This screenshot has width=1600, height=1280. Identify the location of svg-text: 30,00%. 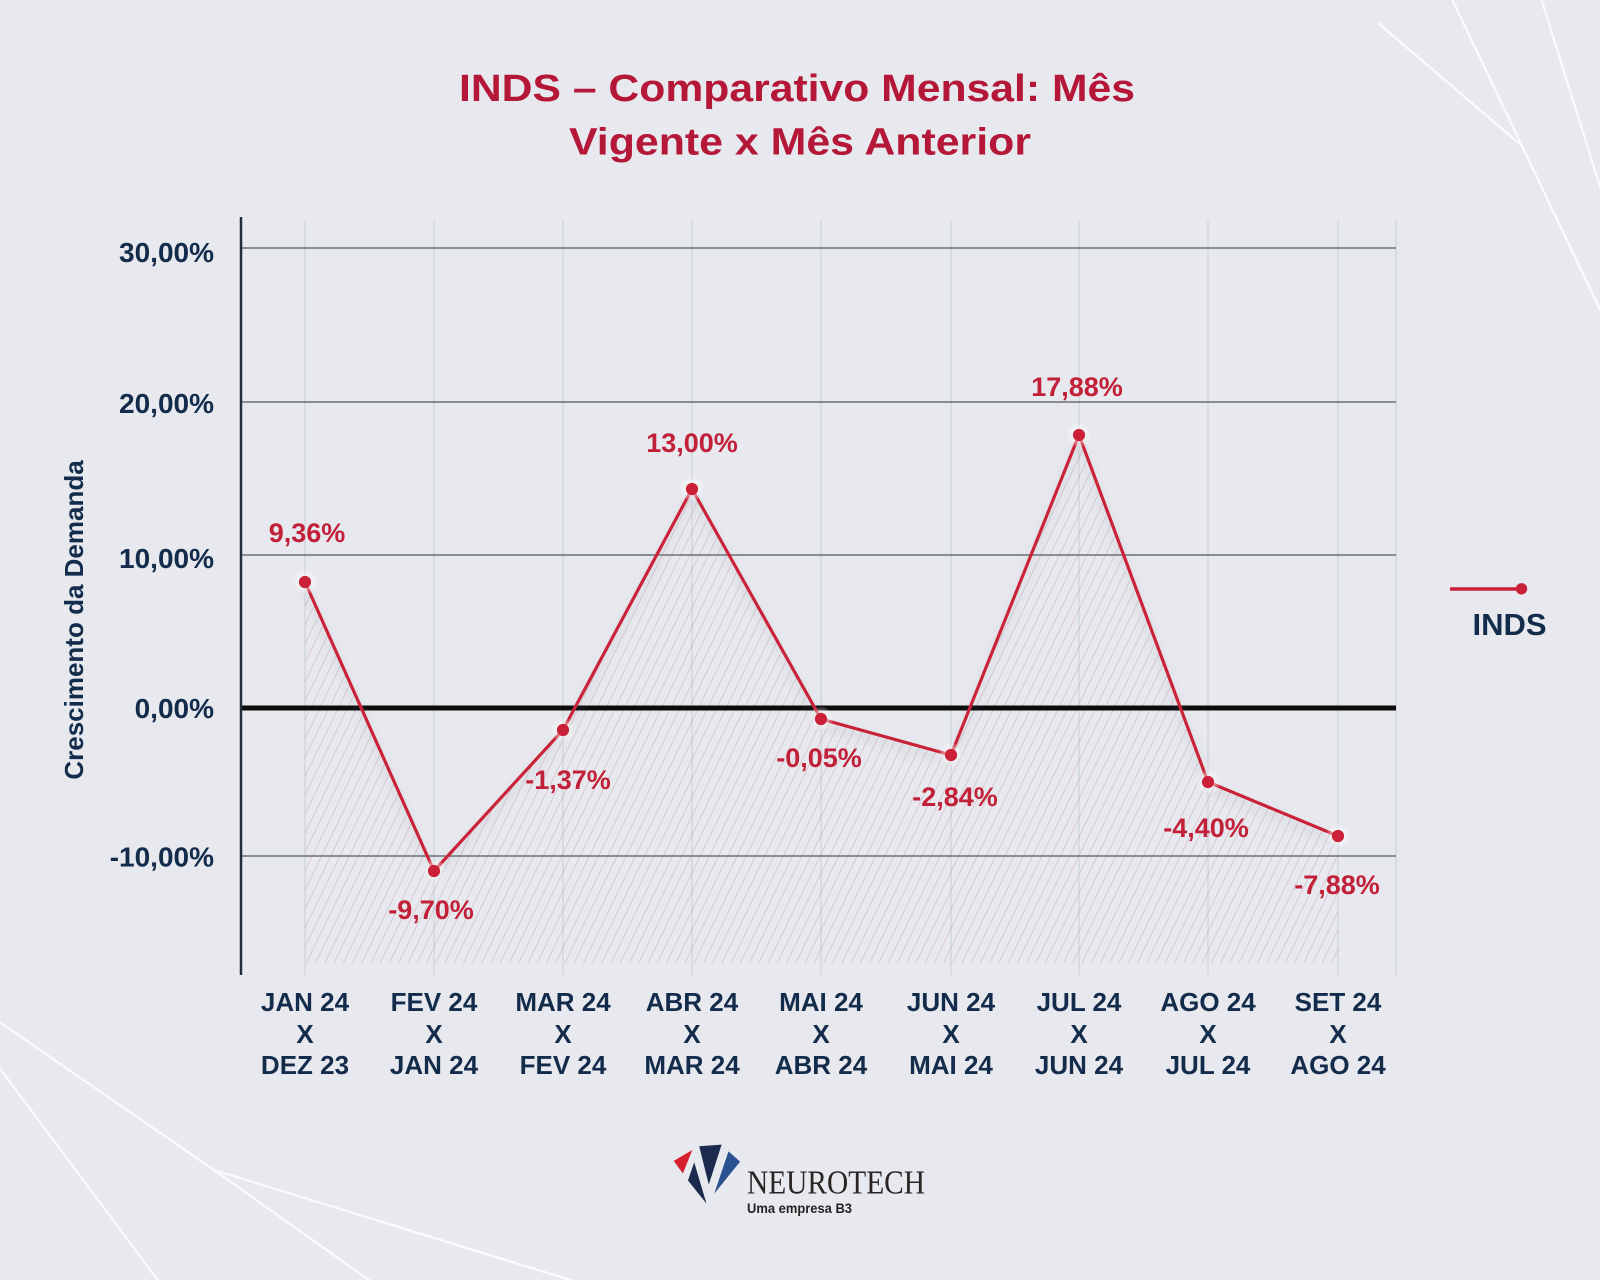
(166, 252).